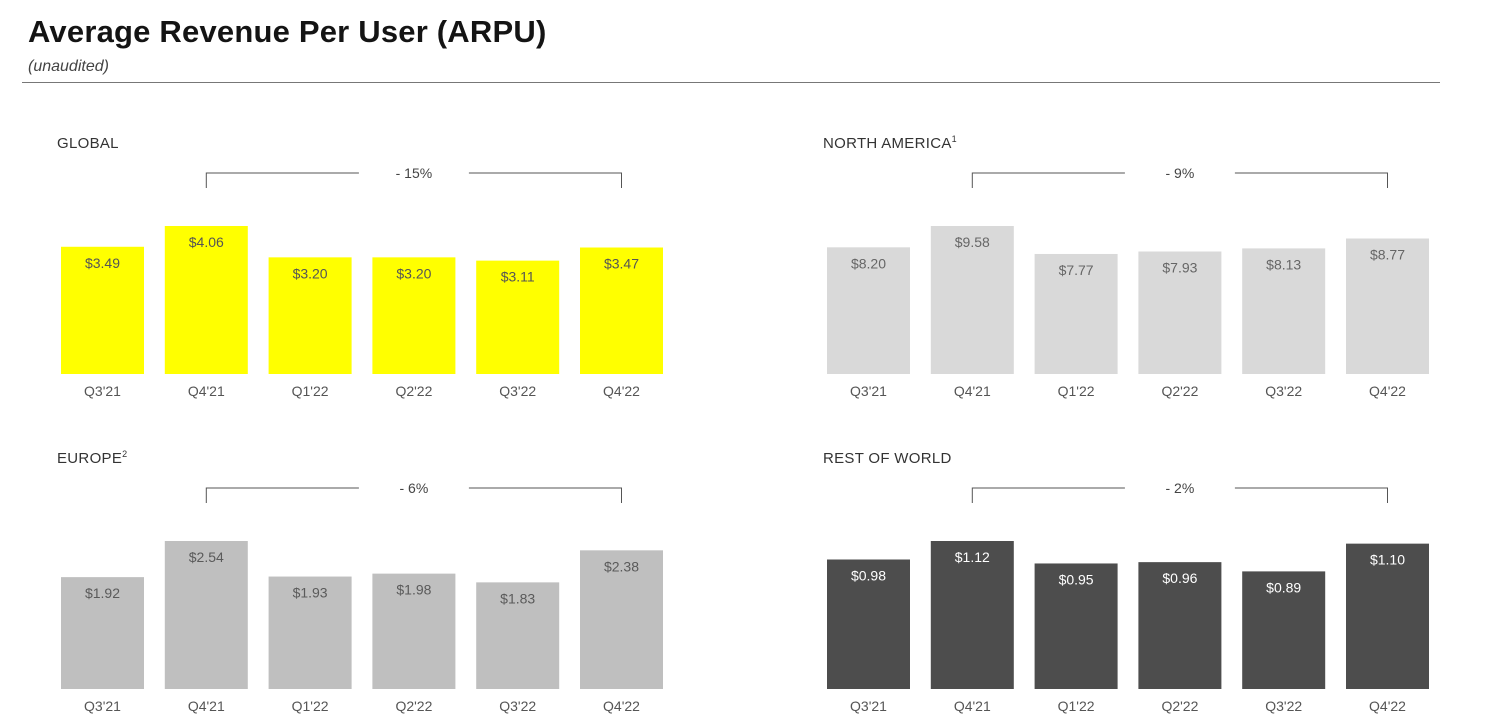 The image size is (1501, 725). Describe the element at coordinates (68, 66) in the screenshot. I see `page-subtitle: (unaudited)` at that location.